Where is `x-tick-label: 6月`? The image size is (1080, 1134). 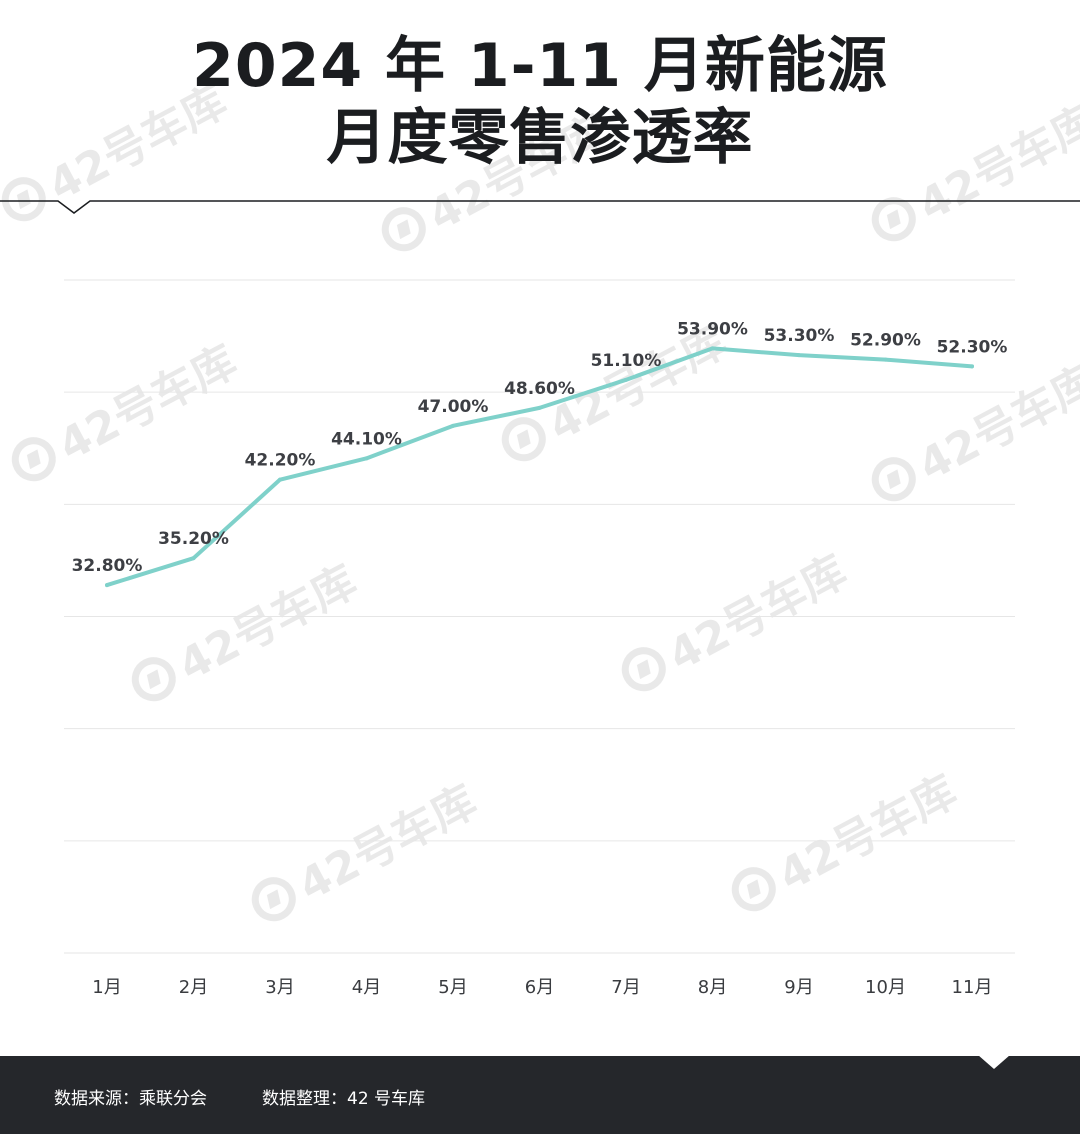
x-tick-label: 6月 is located at coordinates (539, 987).